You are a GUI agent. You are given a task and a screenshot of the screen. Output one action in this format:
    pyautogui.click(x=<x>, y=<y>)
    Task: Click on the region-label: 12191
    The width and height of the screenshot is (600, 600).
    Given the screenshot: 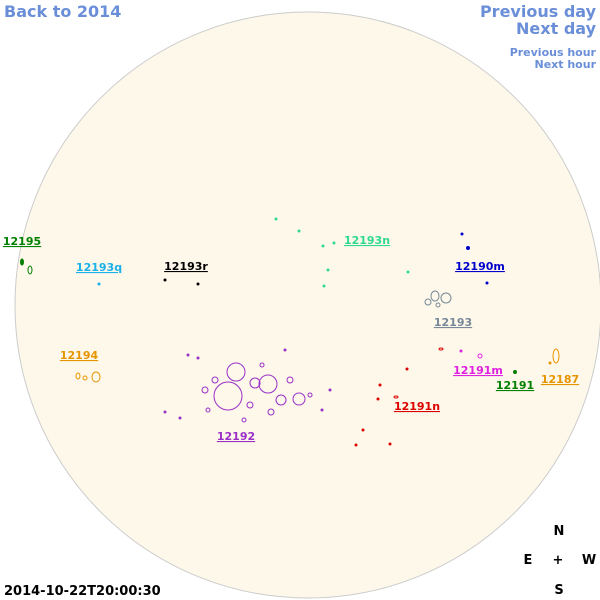 What is the action you would take?
    pyautogui.click(x=515, y=385)
    